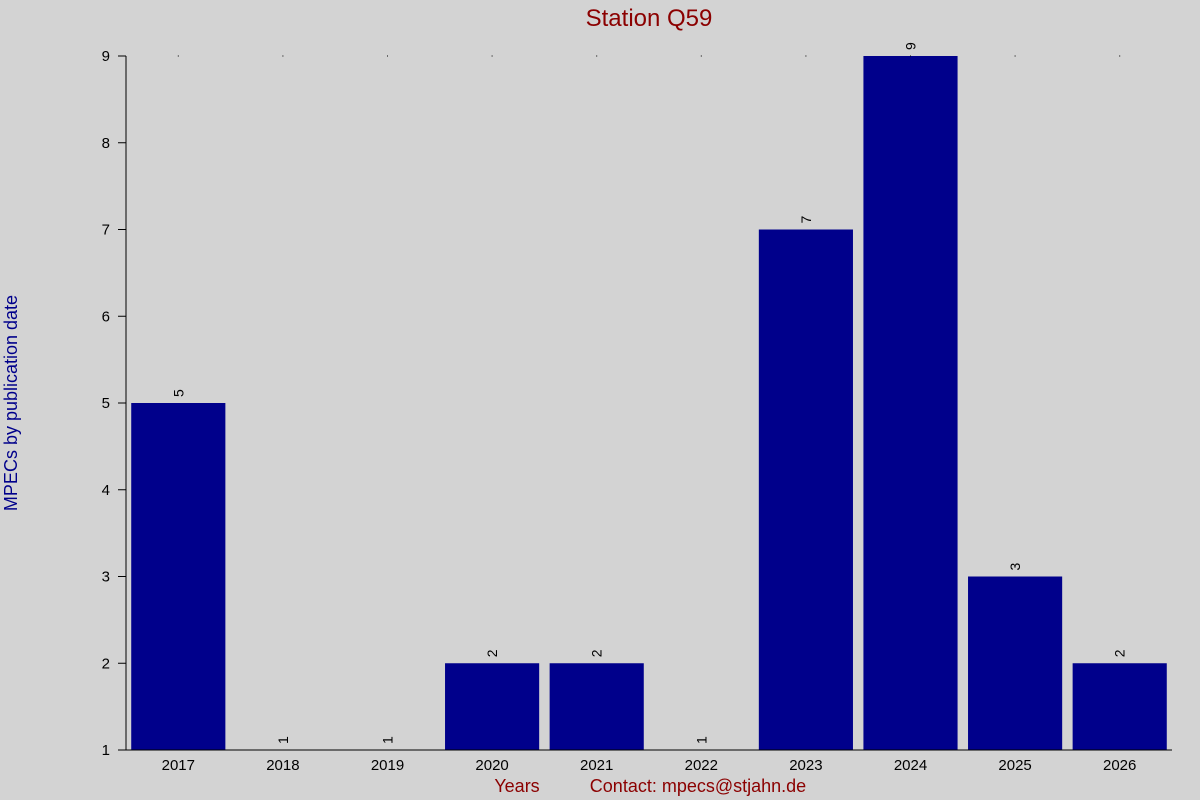  I want to click on chart-title: Station Q59, so click(649, 18).